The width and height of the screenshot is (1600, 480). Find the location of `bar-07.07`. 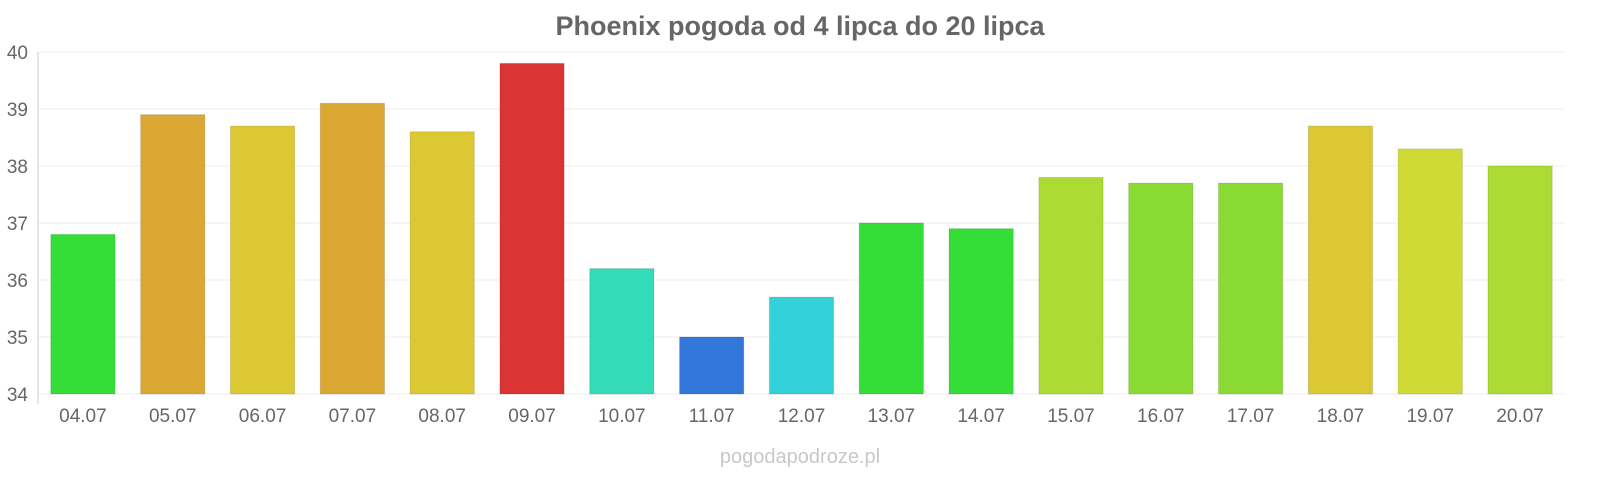

bar-07.07 is located at coordinates (352, 248).